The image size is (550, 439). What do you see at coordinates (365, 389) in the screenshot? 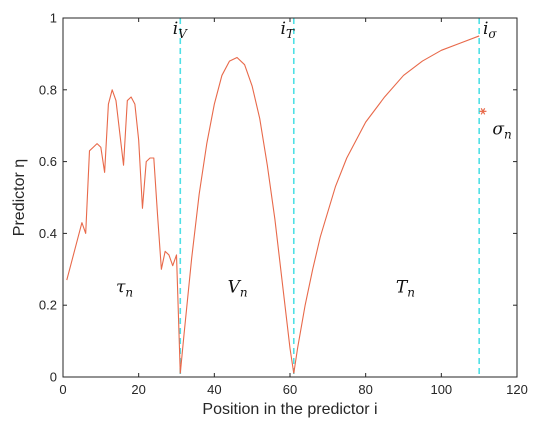
I see `x-tick-label-4: 80` at bounding box center [365, 389].